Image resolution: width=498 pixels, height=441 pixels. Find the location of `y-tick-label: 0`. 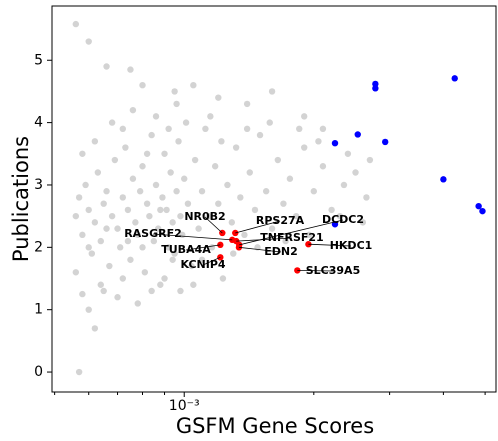

y-tick-label: 0 is located at coordinates (38, 372).